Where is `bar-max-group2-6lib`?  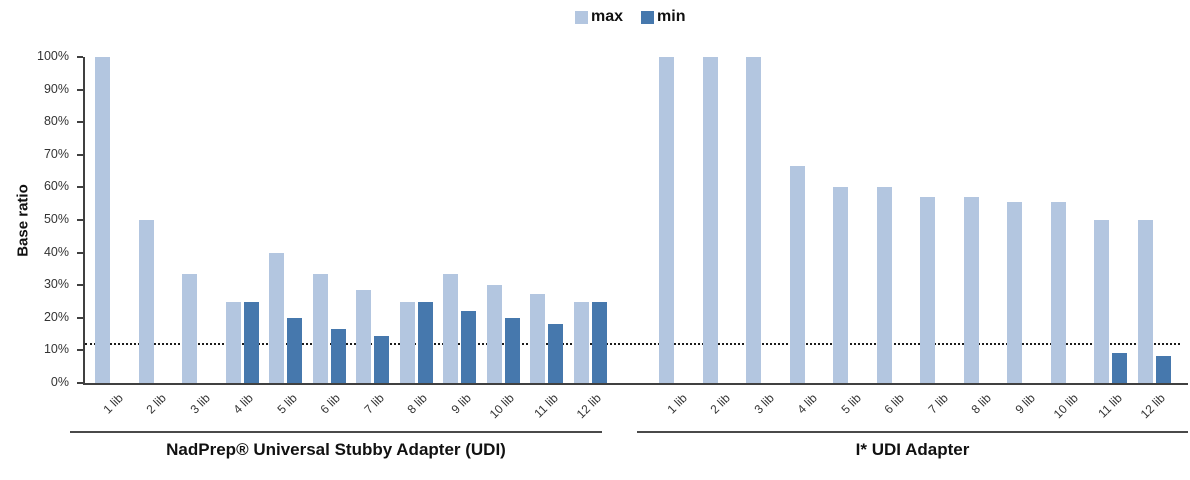
bar-max-group2-6lib is located at coordinates (884, 285).